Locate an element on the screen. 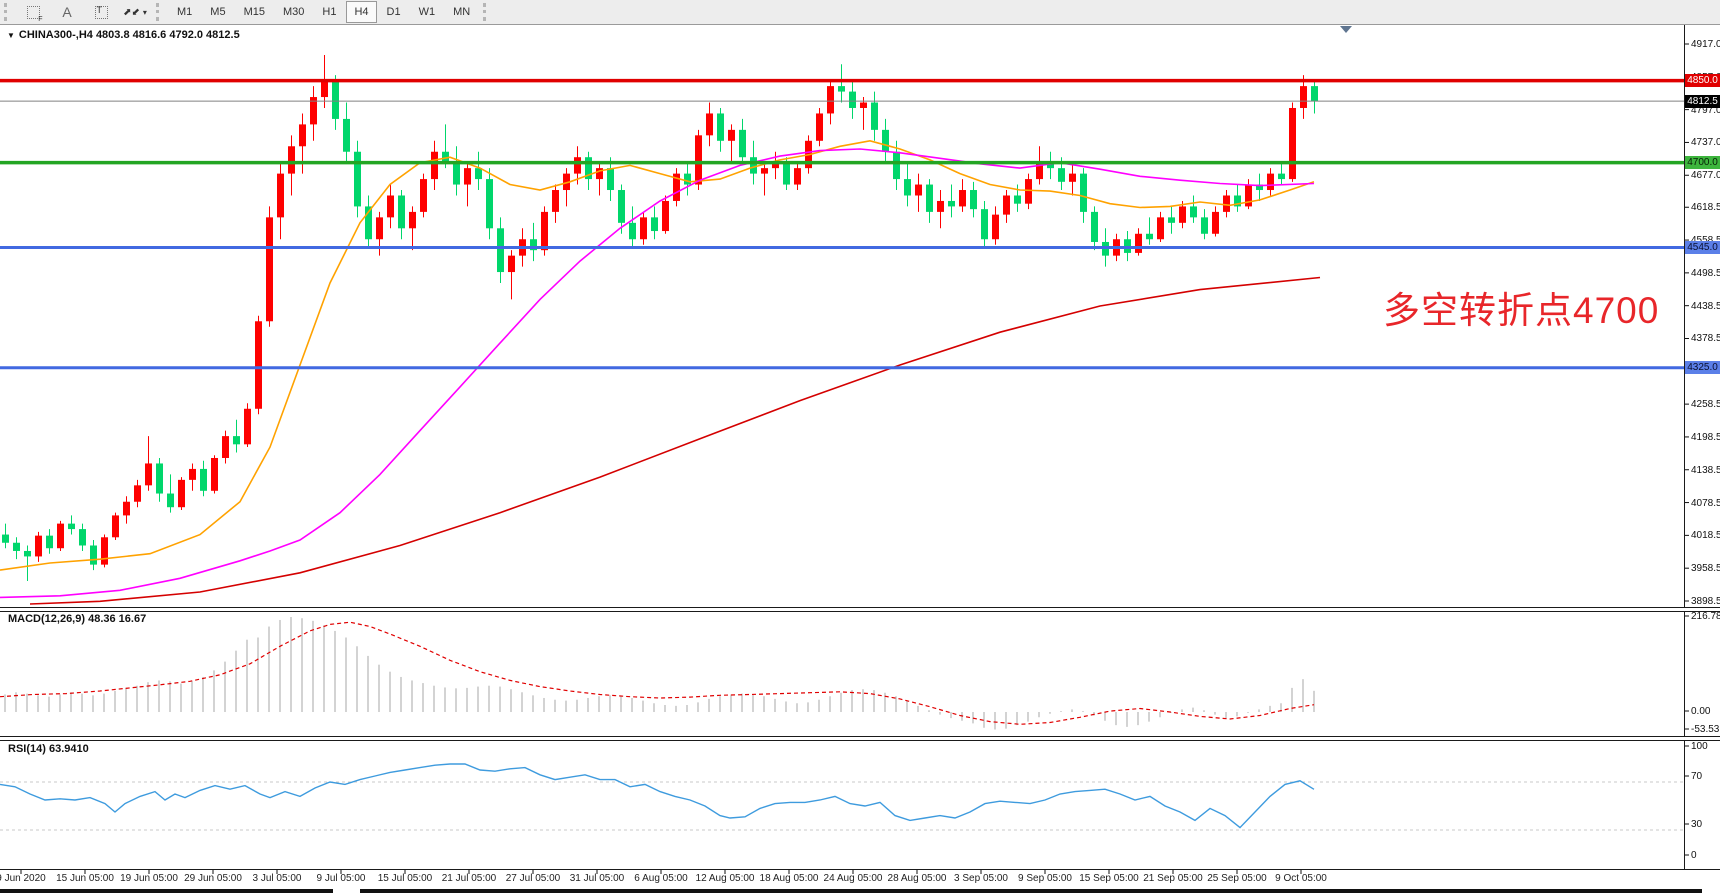 This screenshot has height=894, width=1720. frame-f-icon: F is located at coordinates (33, 12).